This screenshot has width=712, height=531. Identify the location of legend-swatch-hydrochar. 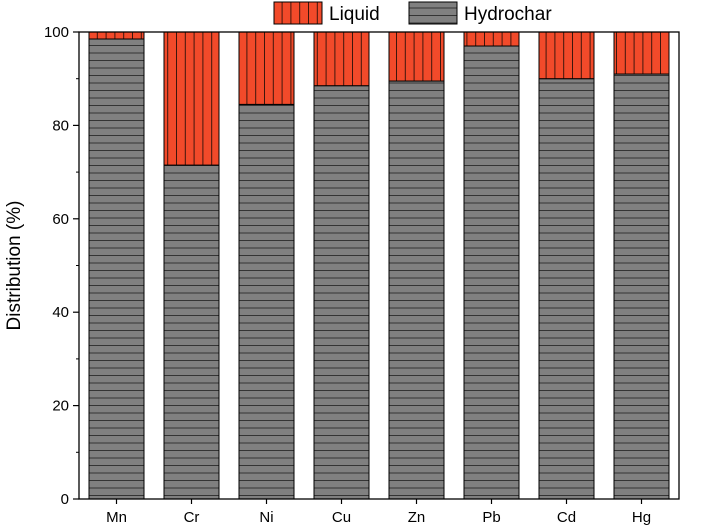
(433, 13).